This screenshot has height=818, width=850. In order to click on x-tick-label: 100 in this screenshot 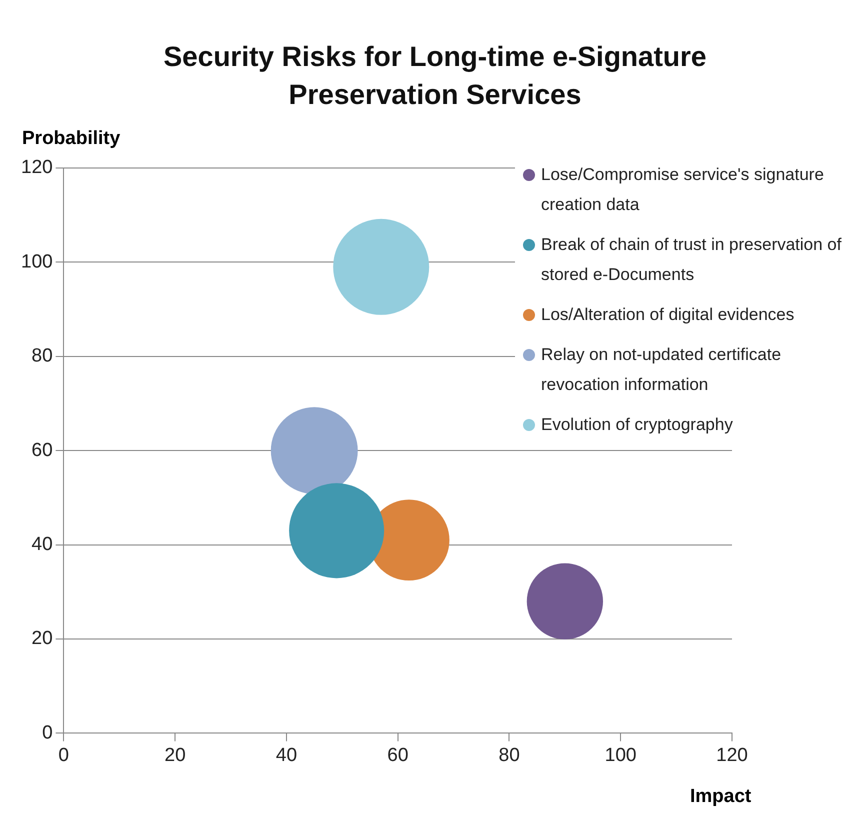, I will do `click(620, 755)`.